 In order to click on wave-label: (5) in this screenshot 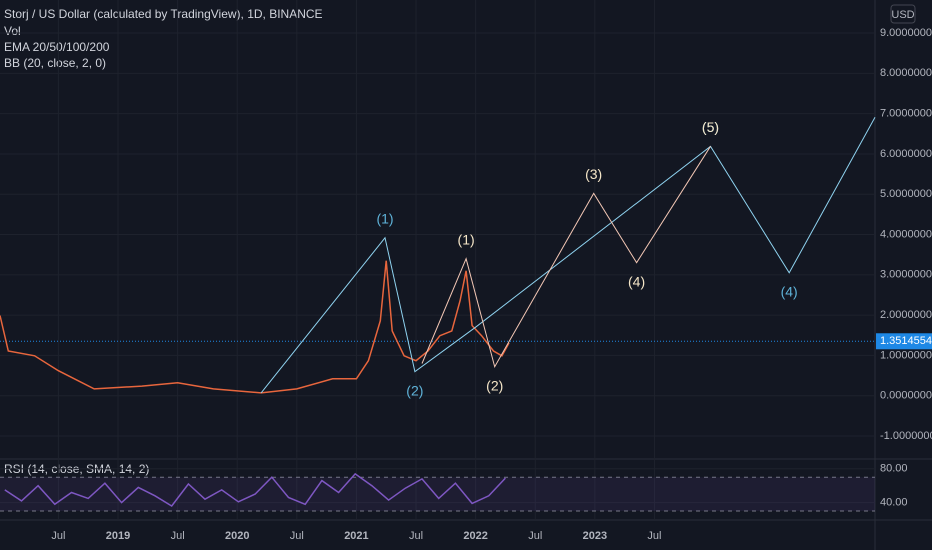, I will do `click(710, 127)`.